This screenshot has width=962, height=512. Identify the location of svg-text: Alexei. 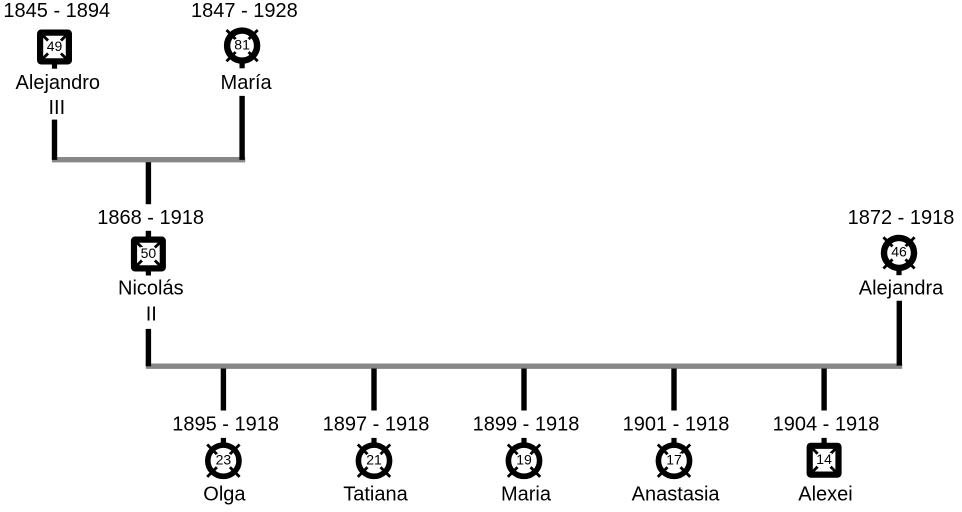
(825, 494).